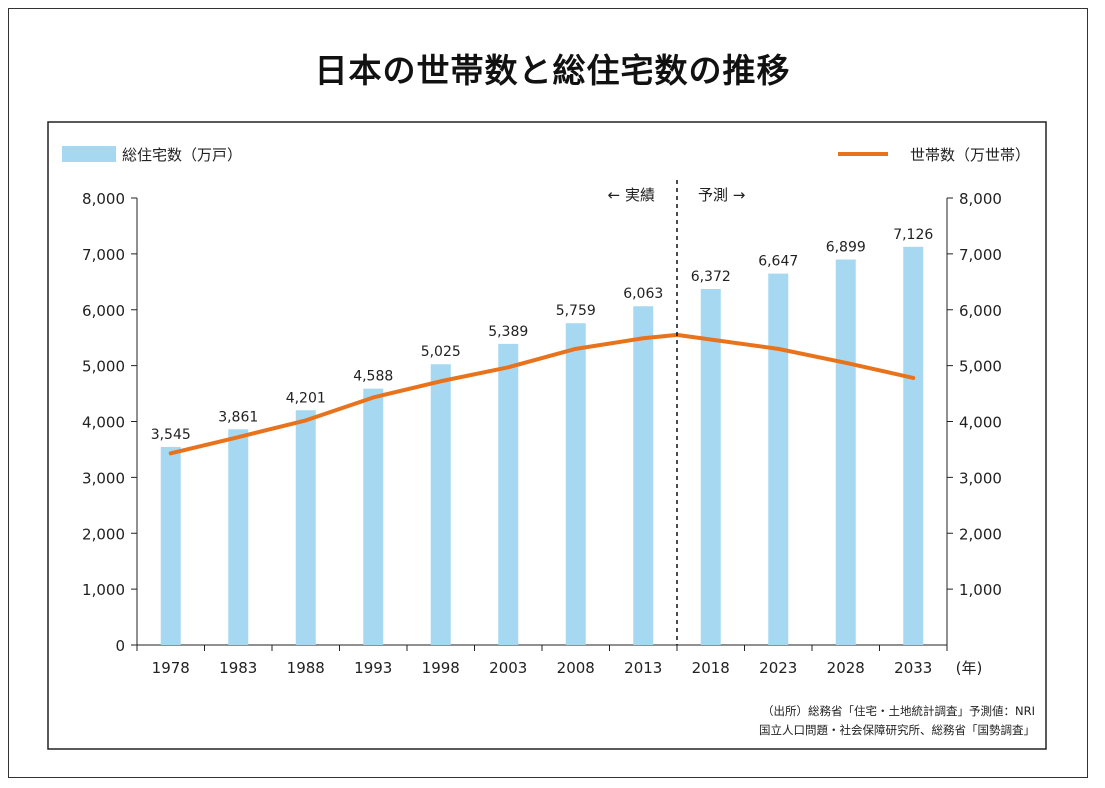 The image size is (1105, 788). What do you see at coordinates (373, 377) in the screenshot?
I see `bar-value-label: 4,588` at bounding box center [373, 377].